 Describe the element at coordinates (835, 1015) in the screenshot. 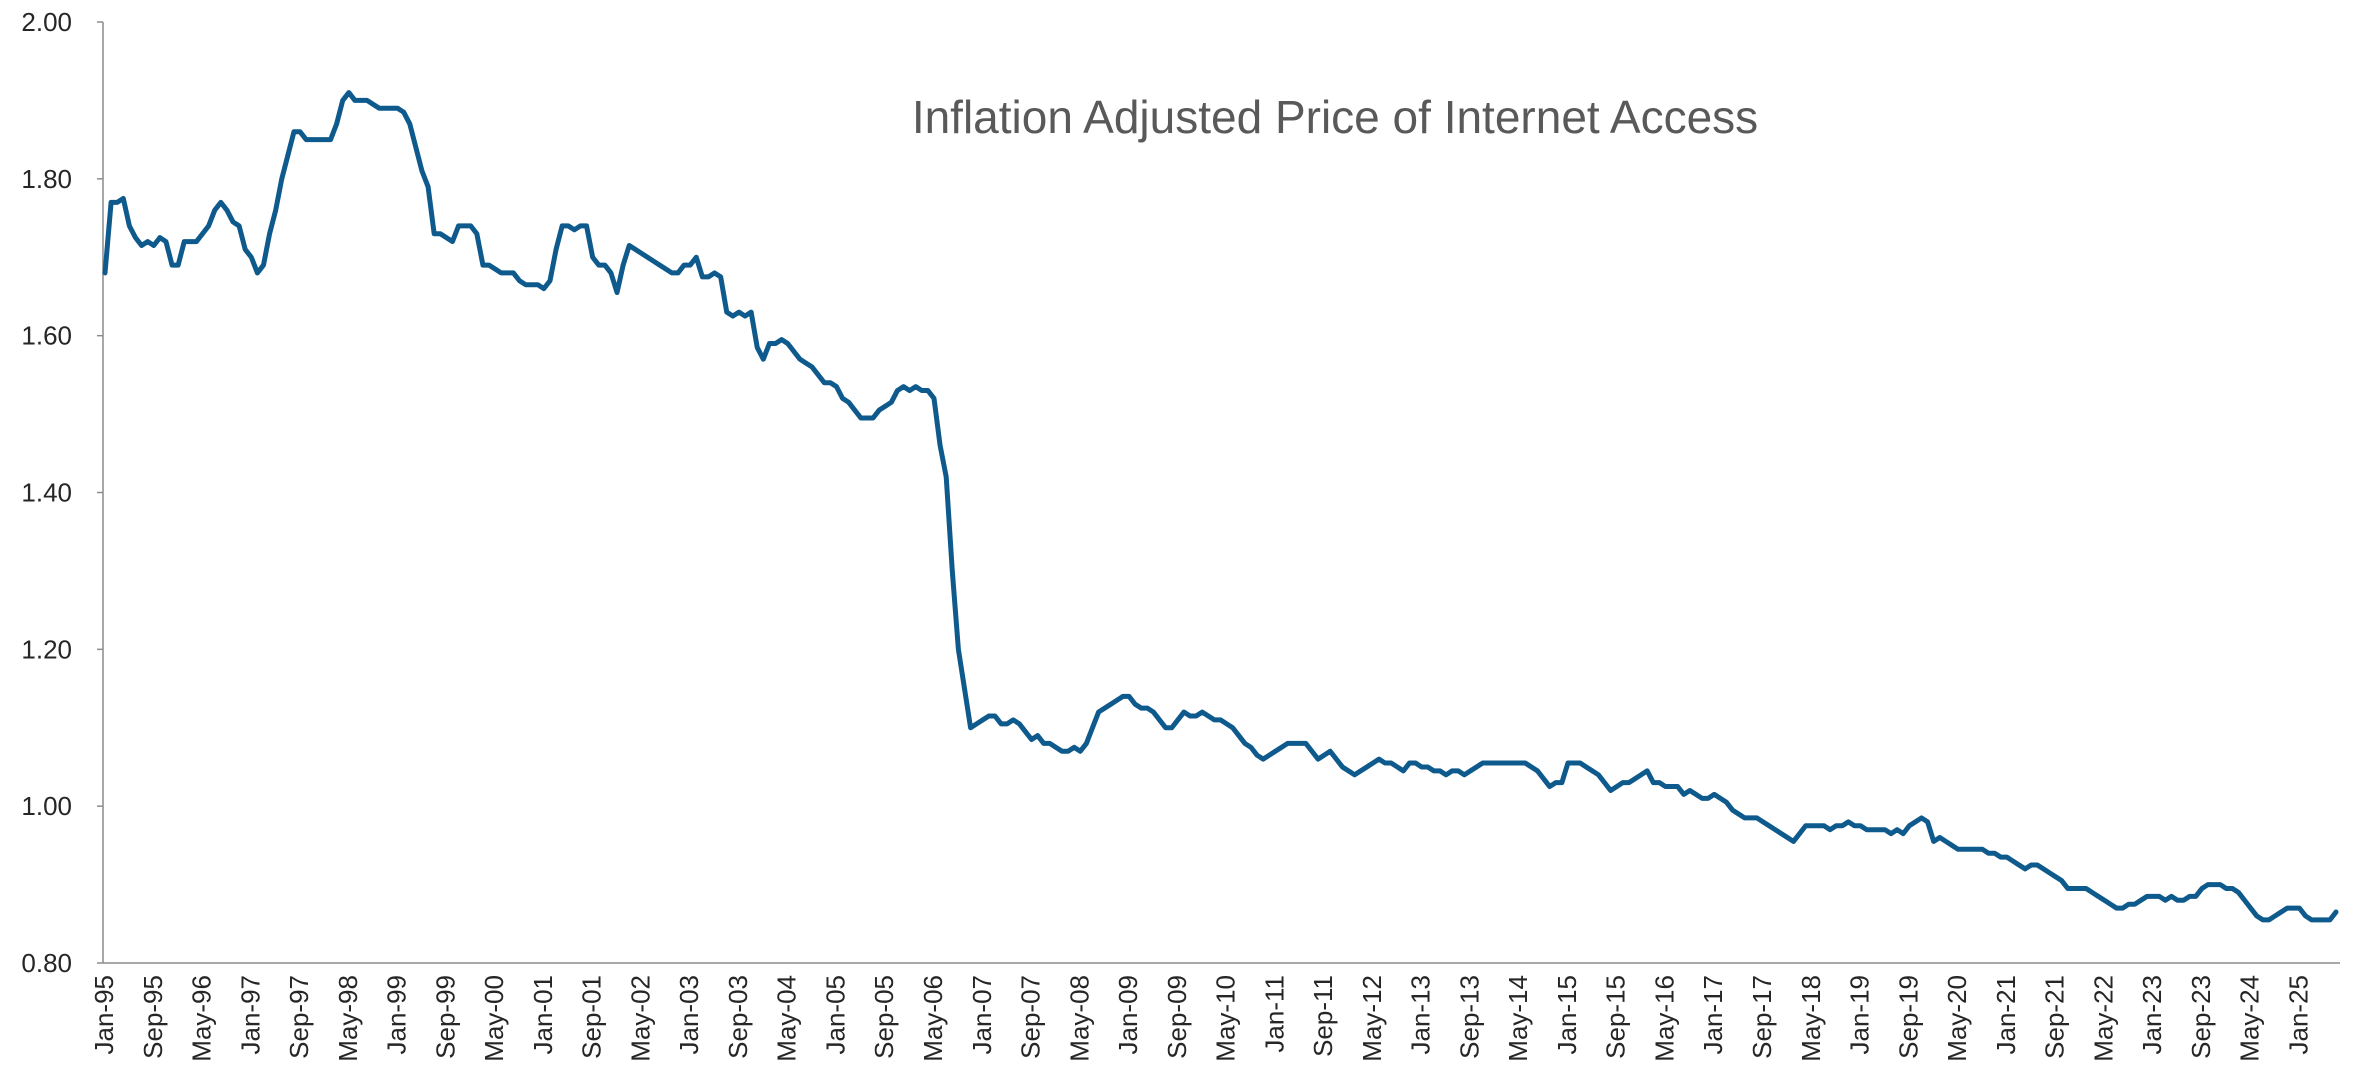

I see `x-tick-label: Jan-05` at that location.